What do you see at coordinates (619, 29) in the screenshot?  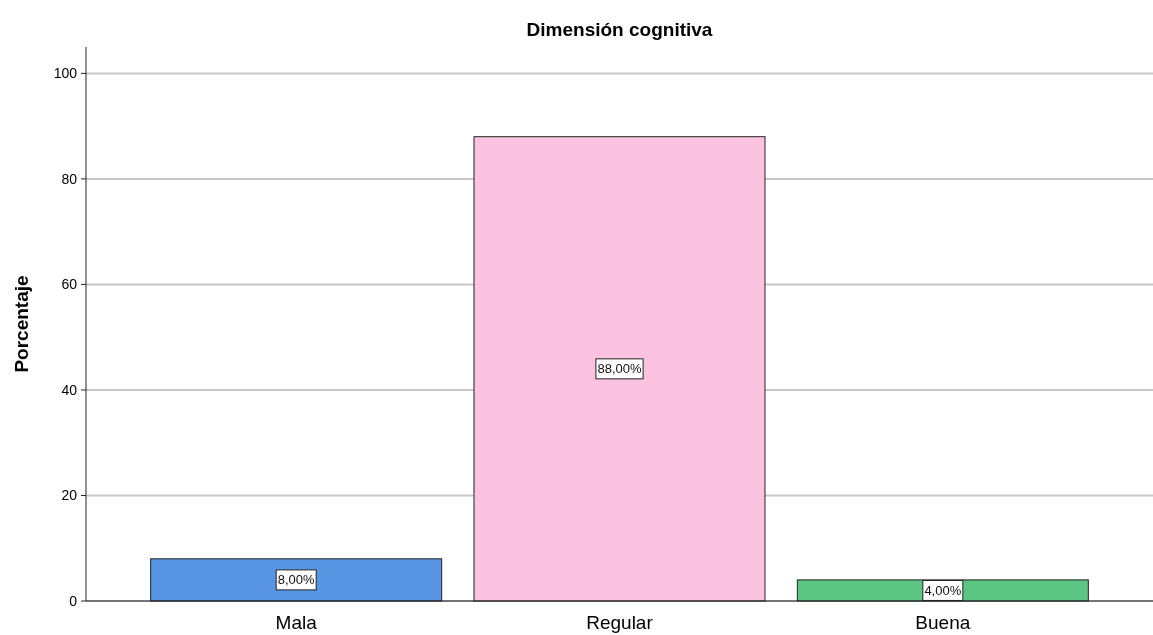 I see `chart-title: Dimensión cognitiva` at bounding box center [619, 29].